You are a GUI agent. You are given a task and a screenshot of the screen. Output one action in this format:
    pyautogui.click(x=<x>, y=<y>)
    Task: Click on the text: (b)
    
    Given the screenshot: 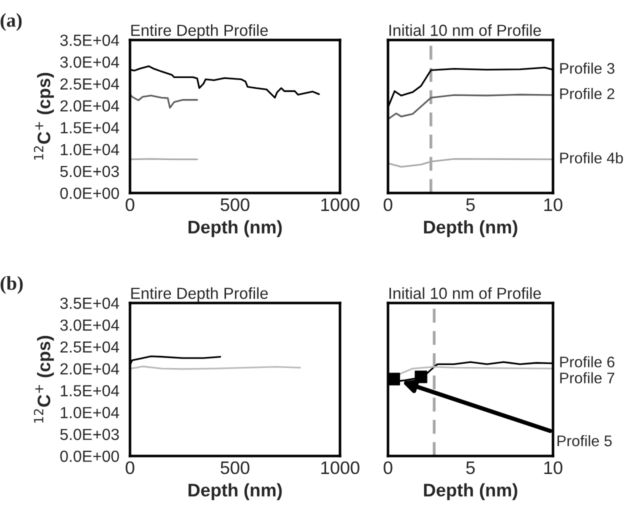 What is the action you would take?
    pyautogui.click(x=11, y=285)
    